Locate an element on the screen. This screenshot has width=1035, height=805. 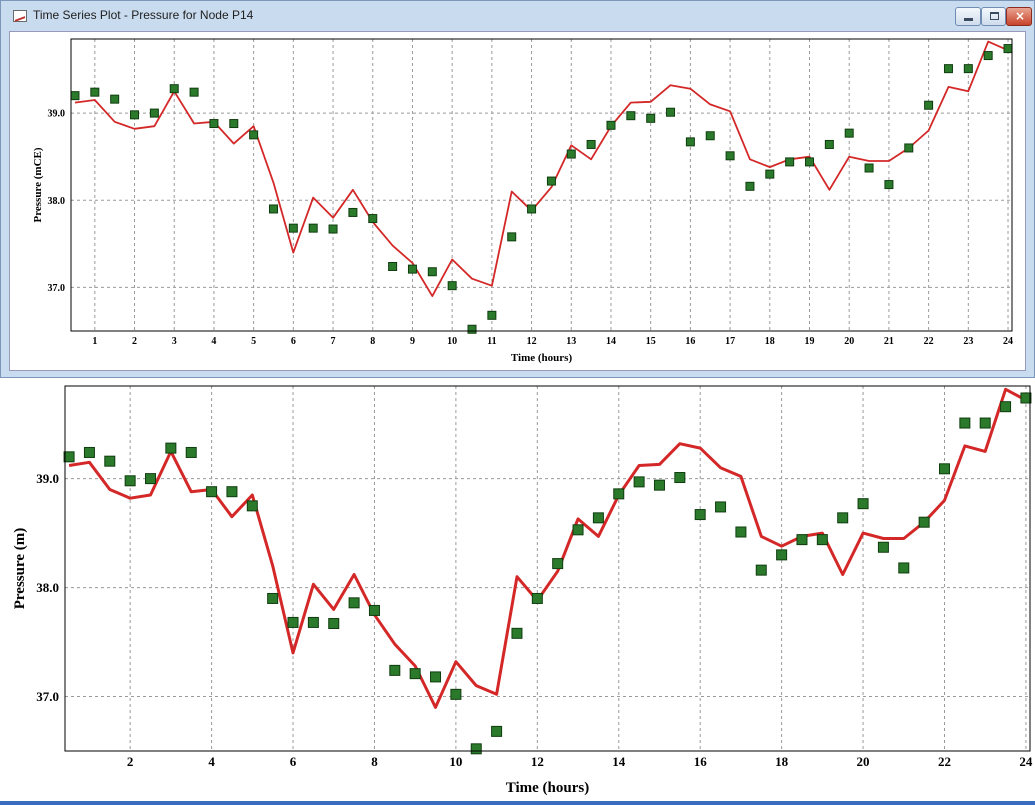
y-tick-label: 39.0 is located at coordinates (47, 478).